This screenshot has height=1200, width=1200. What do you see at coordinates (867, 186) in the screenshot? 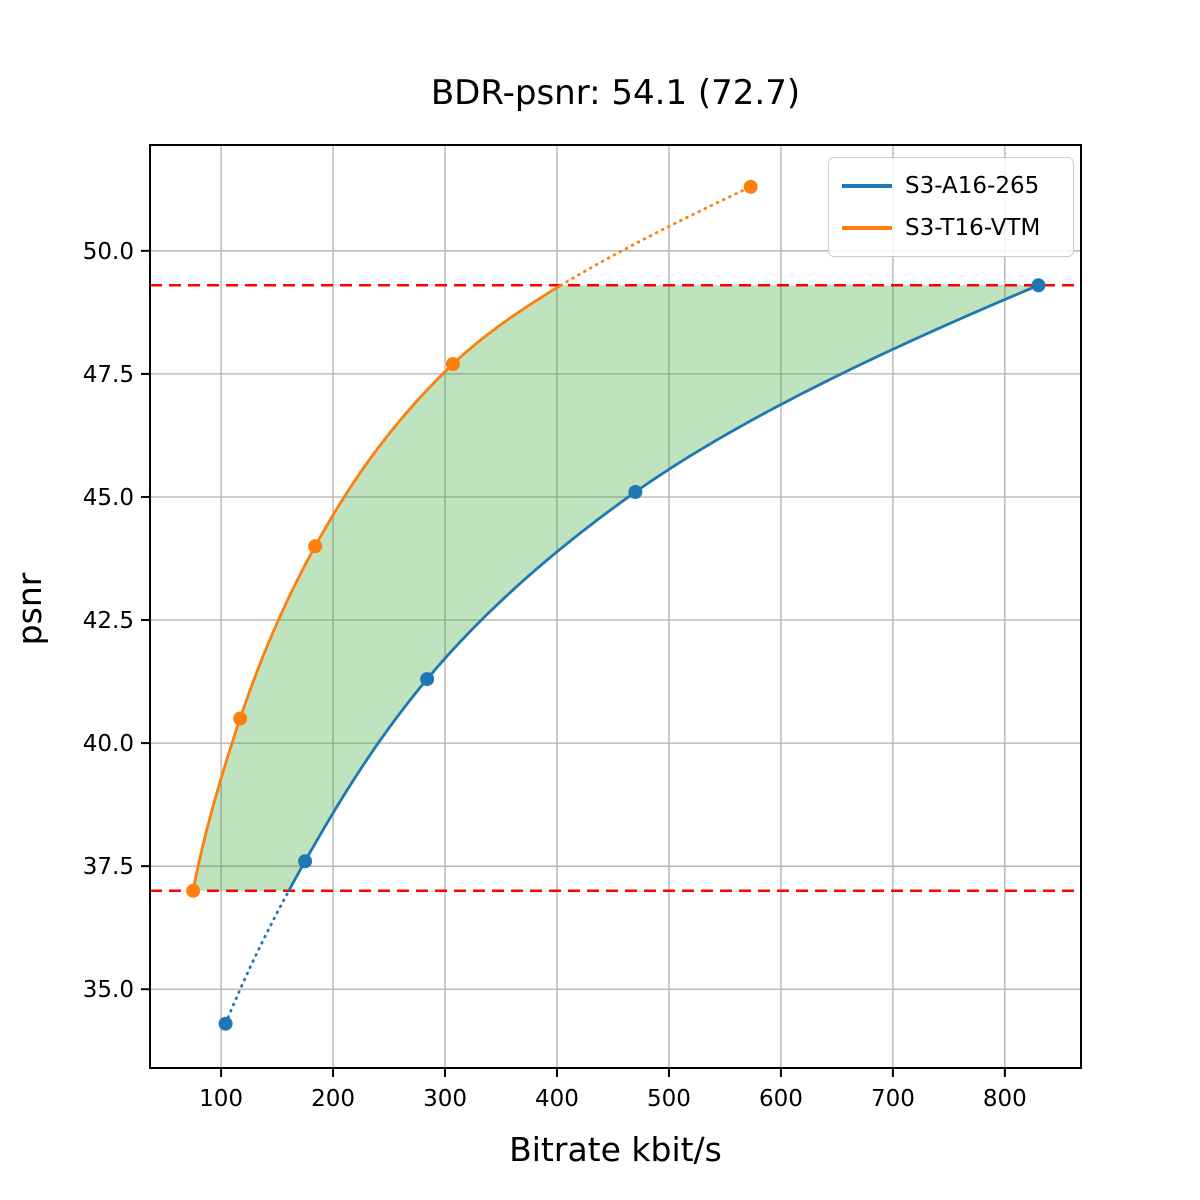
I see `legend-line-swatch-blue` at bounding box center [867, 186].